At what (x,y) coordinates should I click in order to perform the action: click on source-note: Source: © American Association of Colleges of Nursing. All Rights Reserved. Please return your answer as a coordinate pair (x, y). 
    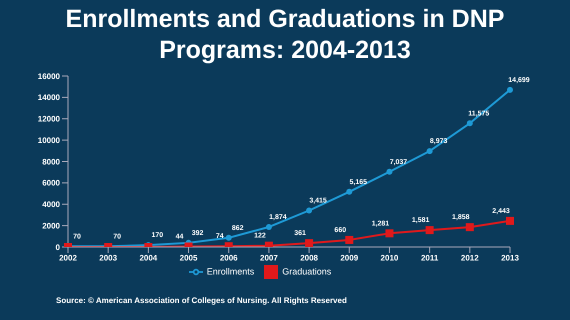
    Looking at the image, I should click on (201, 300).